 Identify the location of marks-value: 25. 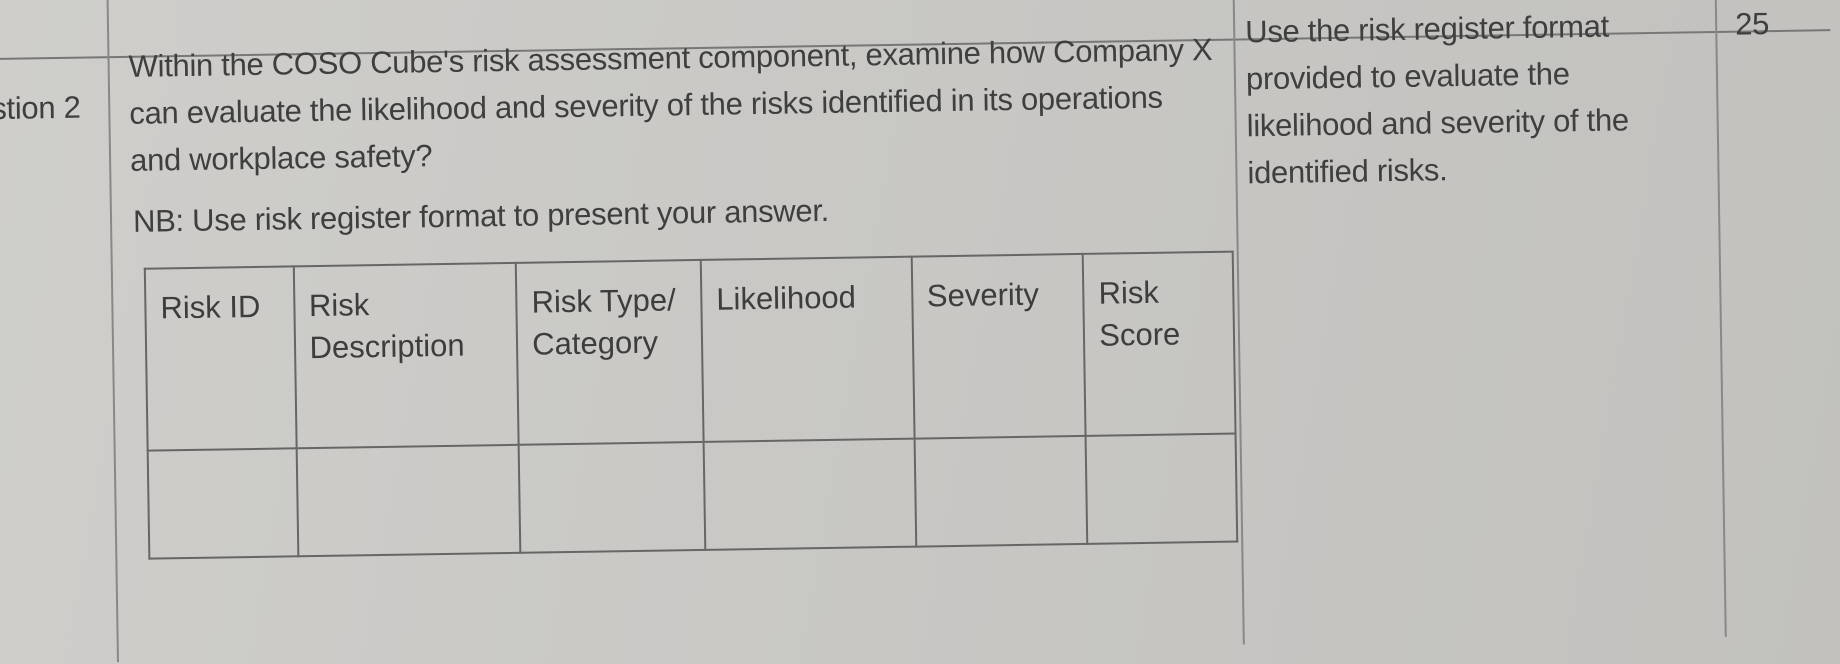
(1752, 24).